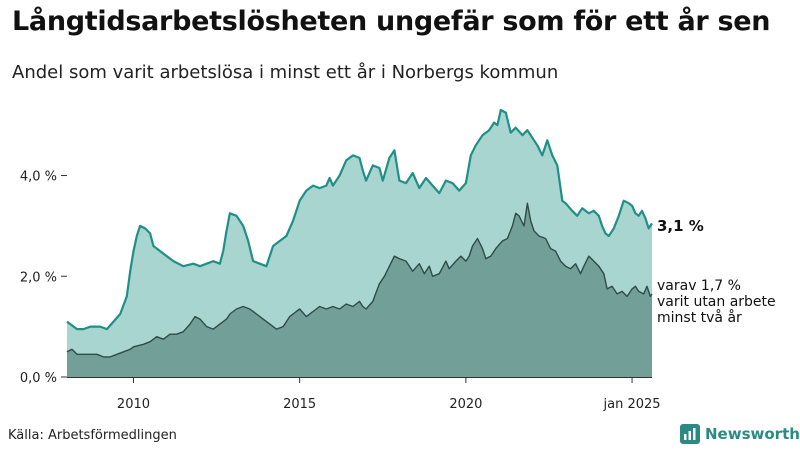 The height and width of the screenshot is (450, 800). What do you see at coordinates (699, 286) in the screenshot?
I see `end-label-long-line-1: varav 1,7 %` at bounding box center [699, 286].